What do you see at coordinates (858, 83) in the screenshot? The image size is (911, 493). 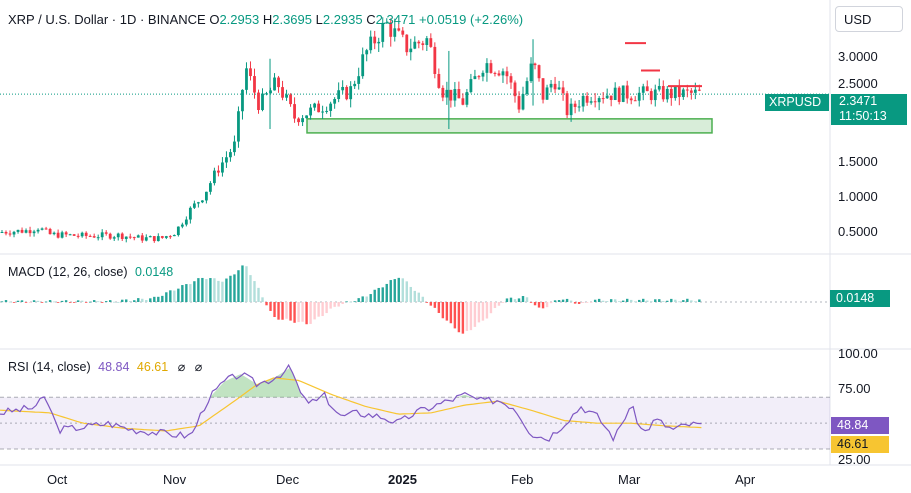 I see `y-tick-2-5: 2.5000` at bounding box center [858, 83].